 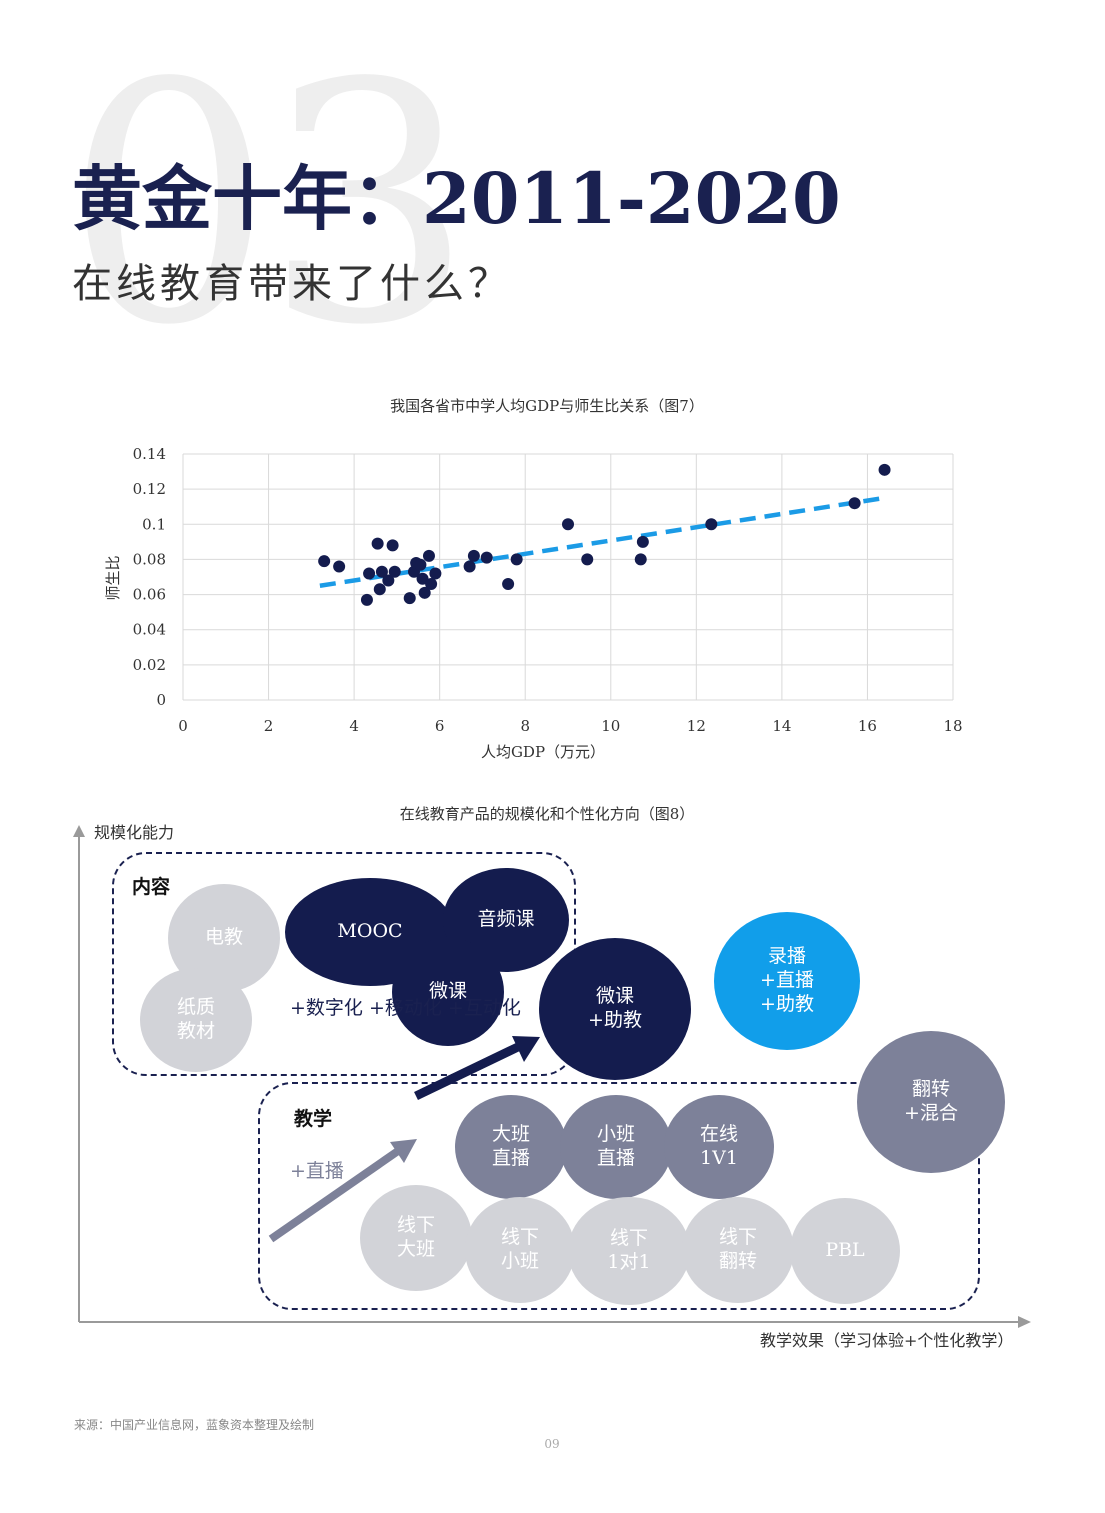 I want to click on x-tick-label: 6, so click(x=440, y=726).